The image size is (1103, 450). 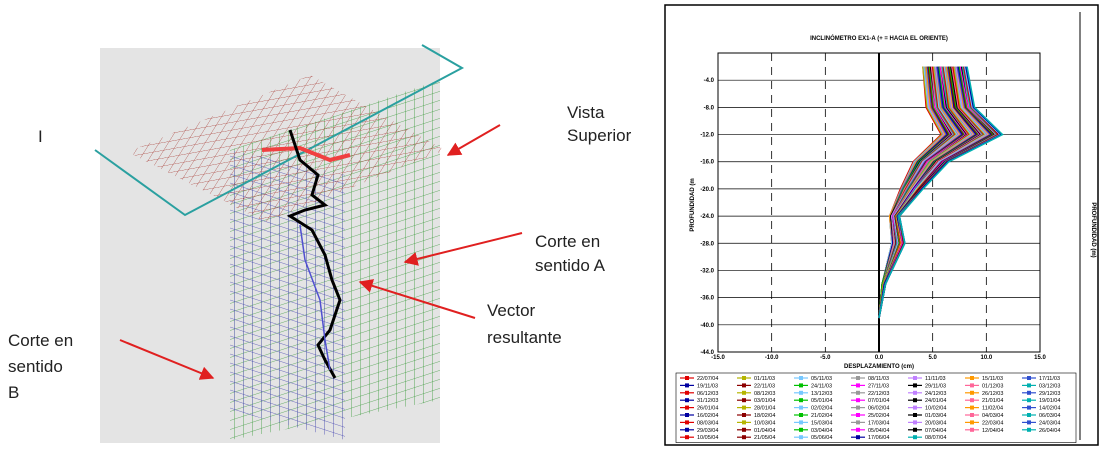 I want to click on legend-label: 19/01/04, so click(x=1049, y=401).